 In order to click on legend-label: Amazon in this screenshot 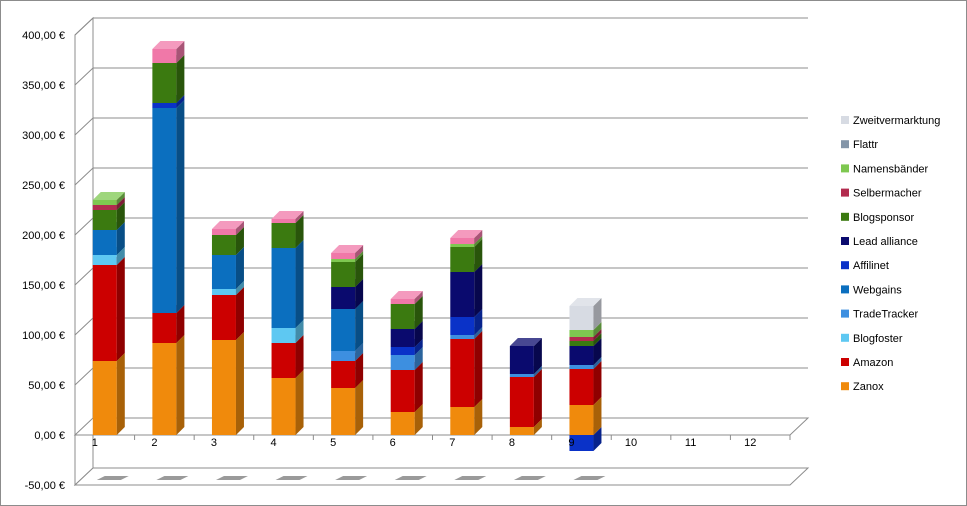, I will do `click(873, 363)`.